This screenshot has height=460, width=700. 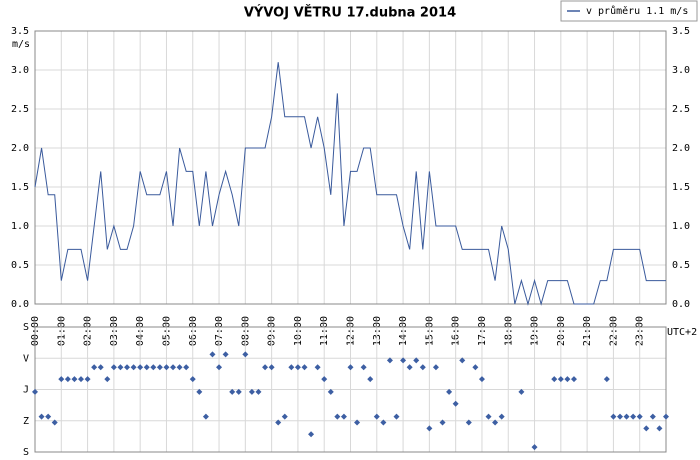 I want to click on legend-box, so click(x=629, y=11).